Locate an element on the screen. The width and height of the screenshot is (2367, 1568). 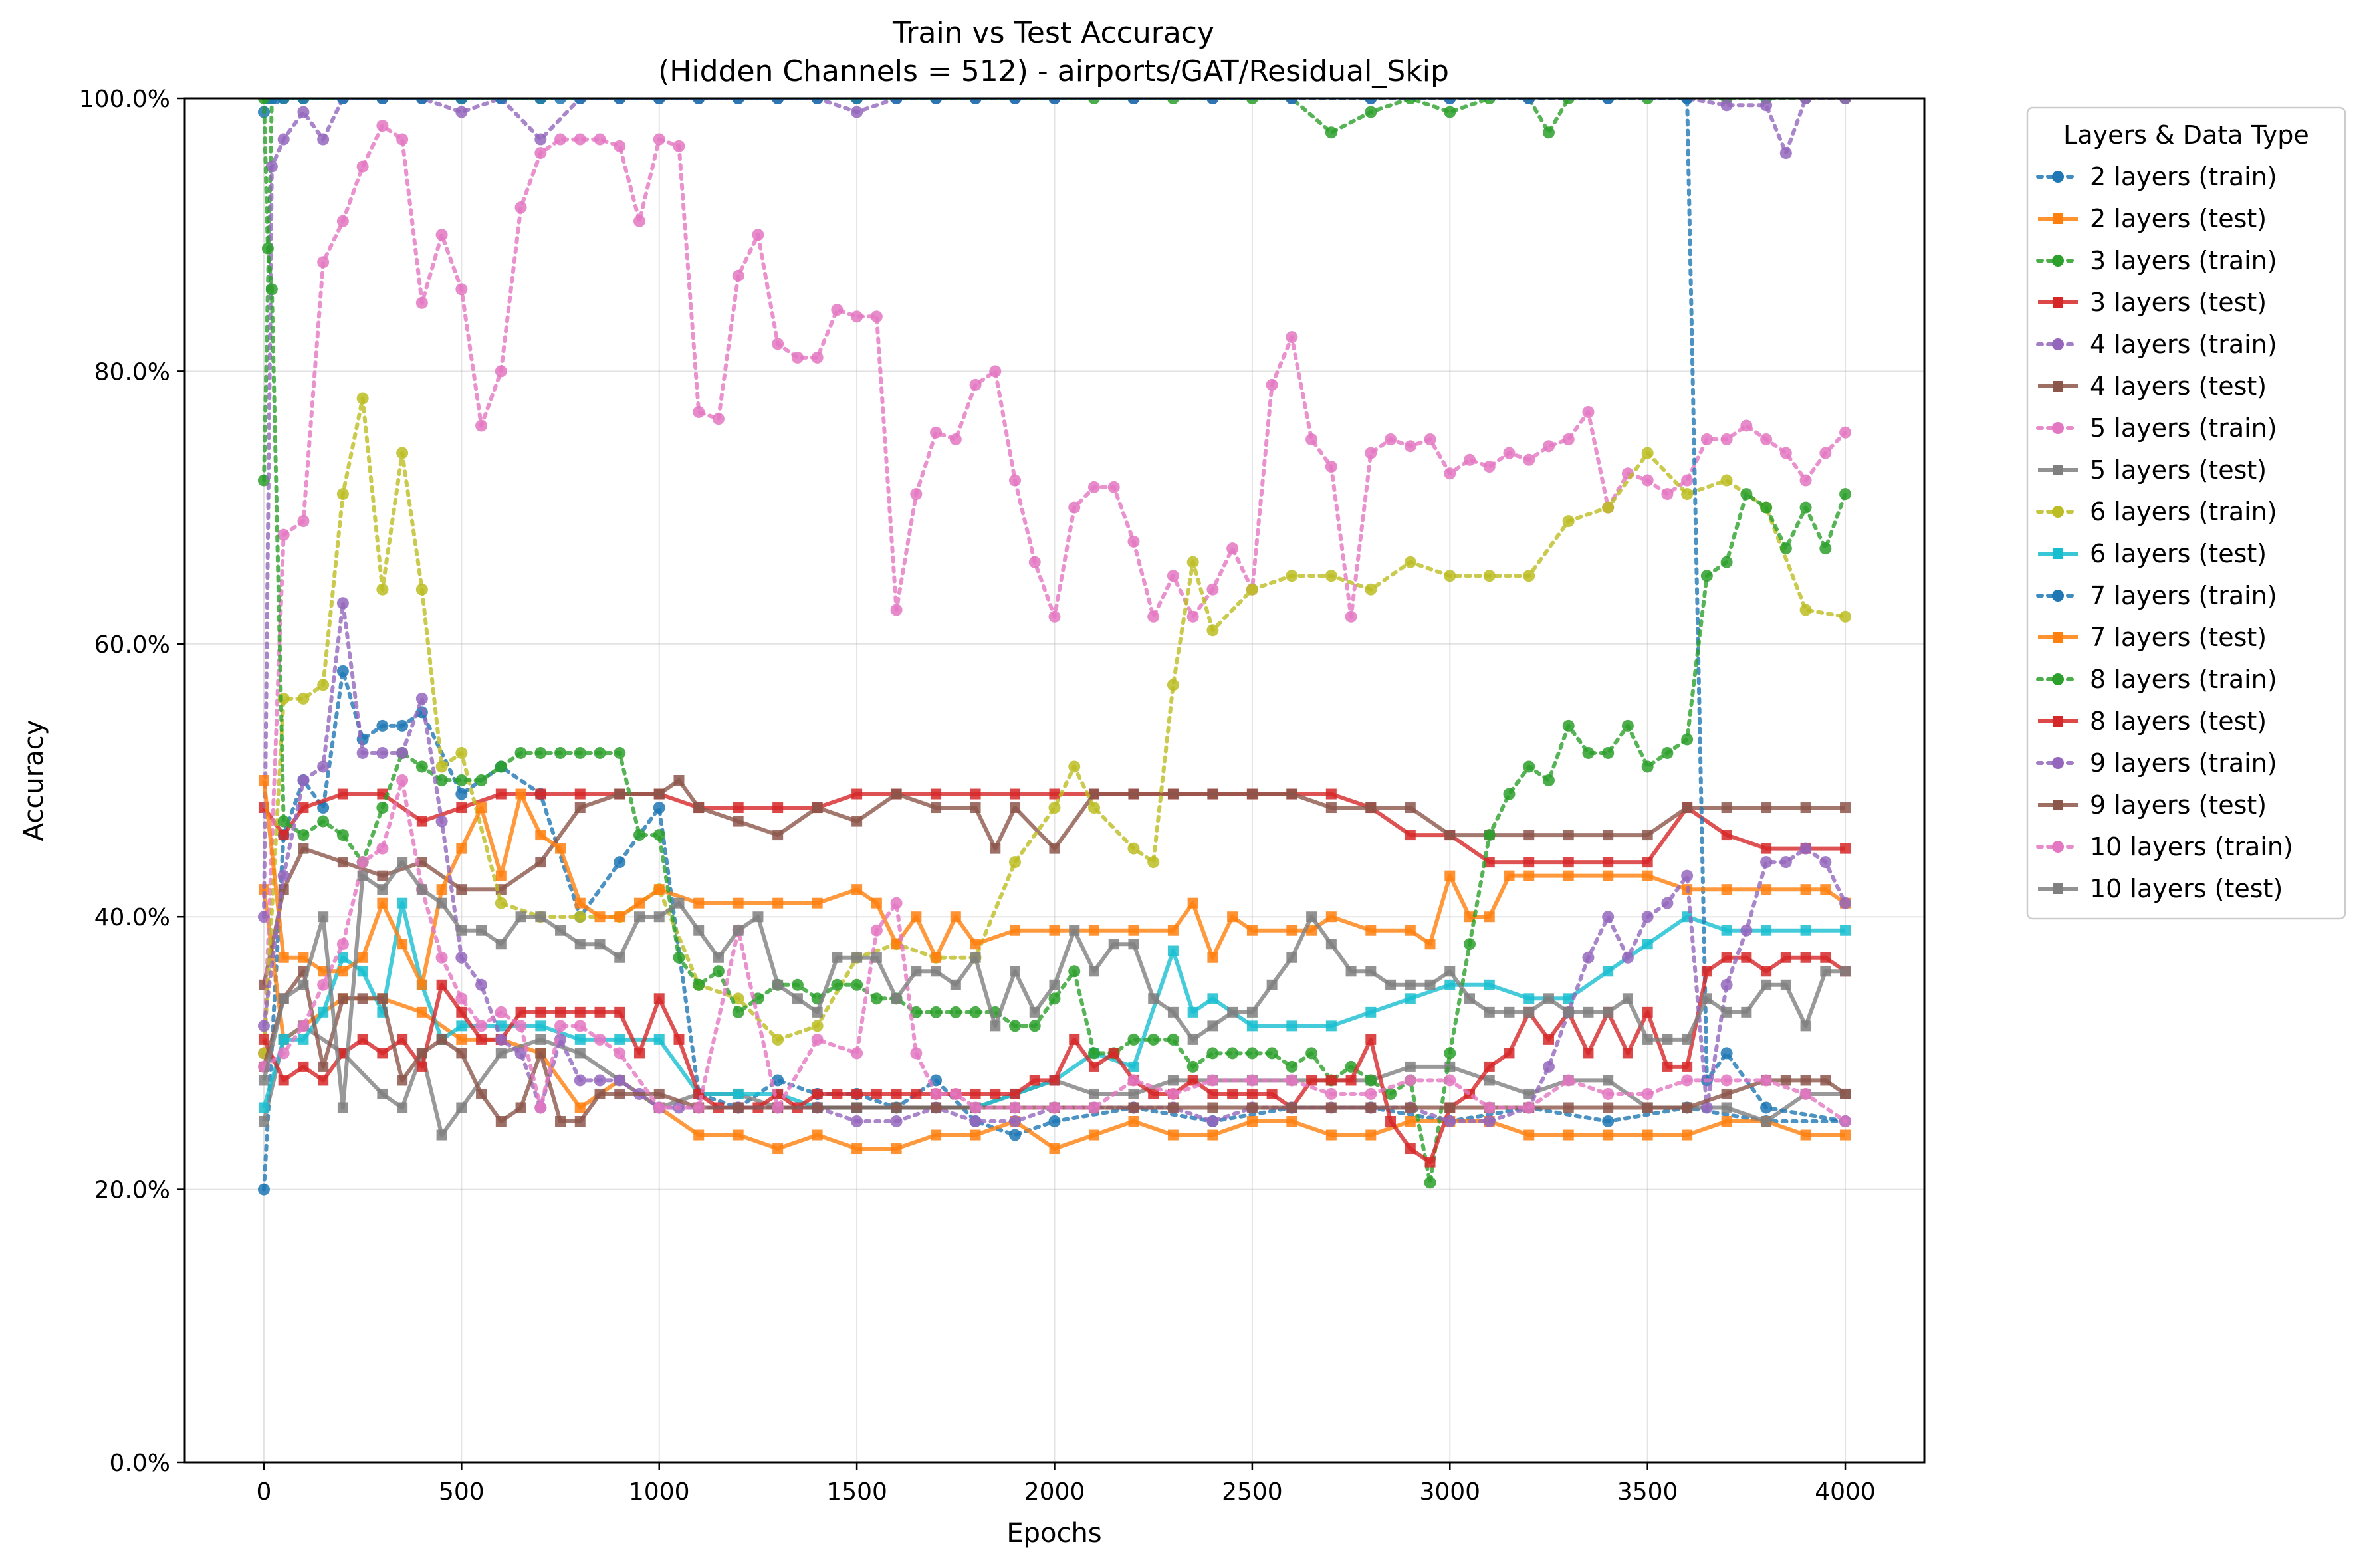
x-axis-label: Epochs is located at coordinates (1053, 1533).